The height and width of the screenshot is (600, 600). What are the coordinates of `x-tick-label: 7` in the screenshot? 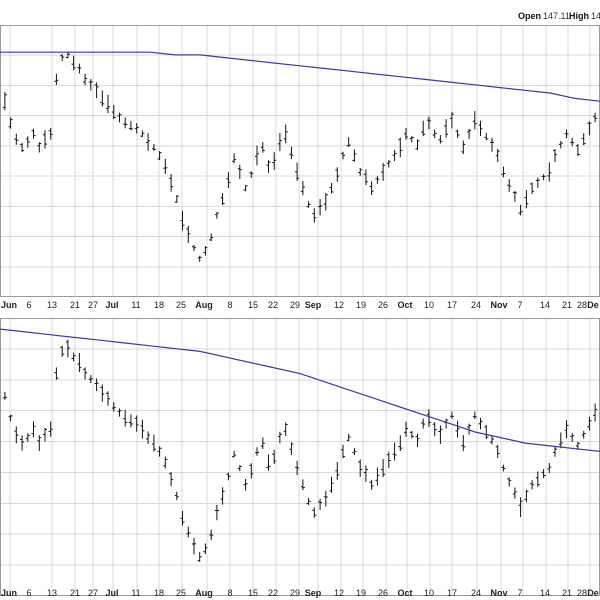 It's located at (519, 305).